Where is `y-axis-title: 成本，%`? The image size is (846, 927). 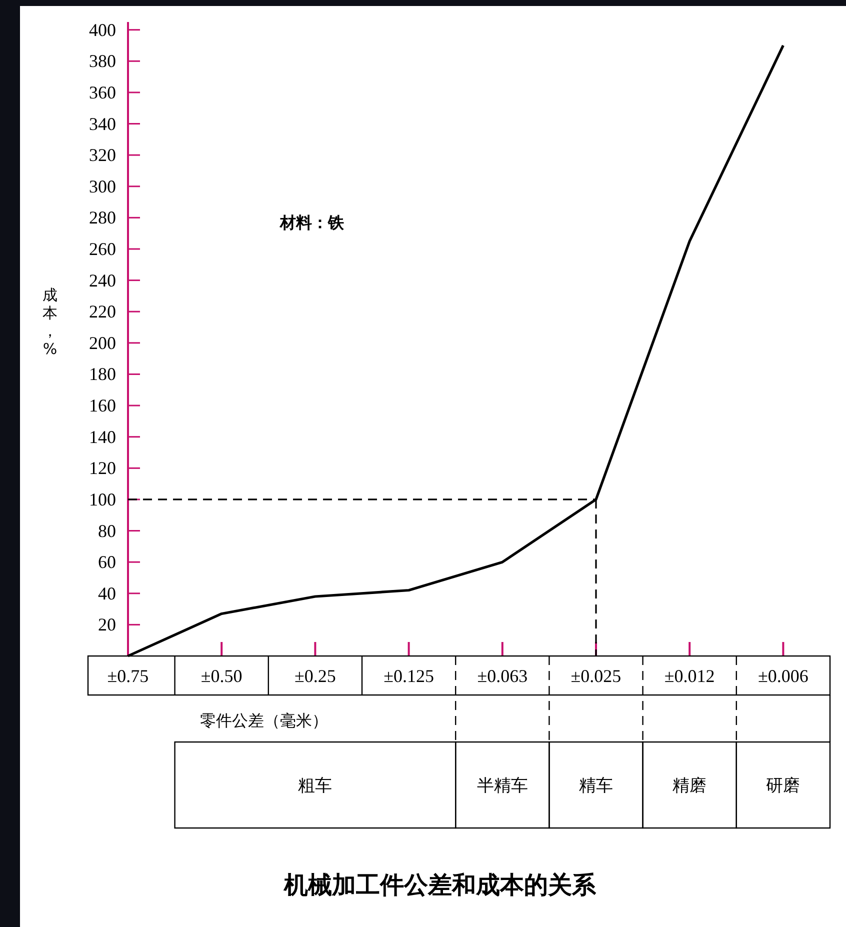
y-axis-title: 成本，% is located at coordinates (50, 322).